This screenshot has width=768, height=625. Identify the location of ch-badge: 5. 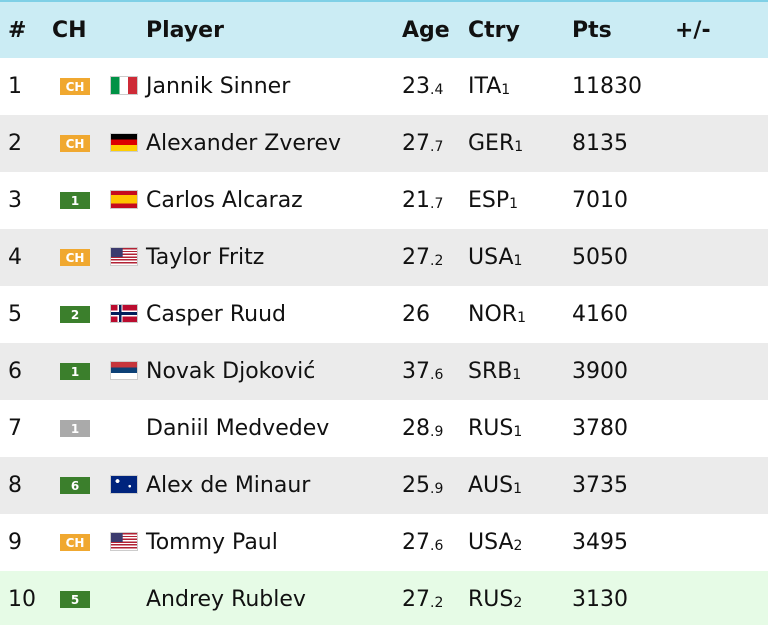
(75, 599).